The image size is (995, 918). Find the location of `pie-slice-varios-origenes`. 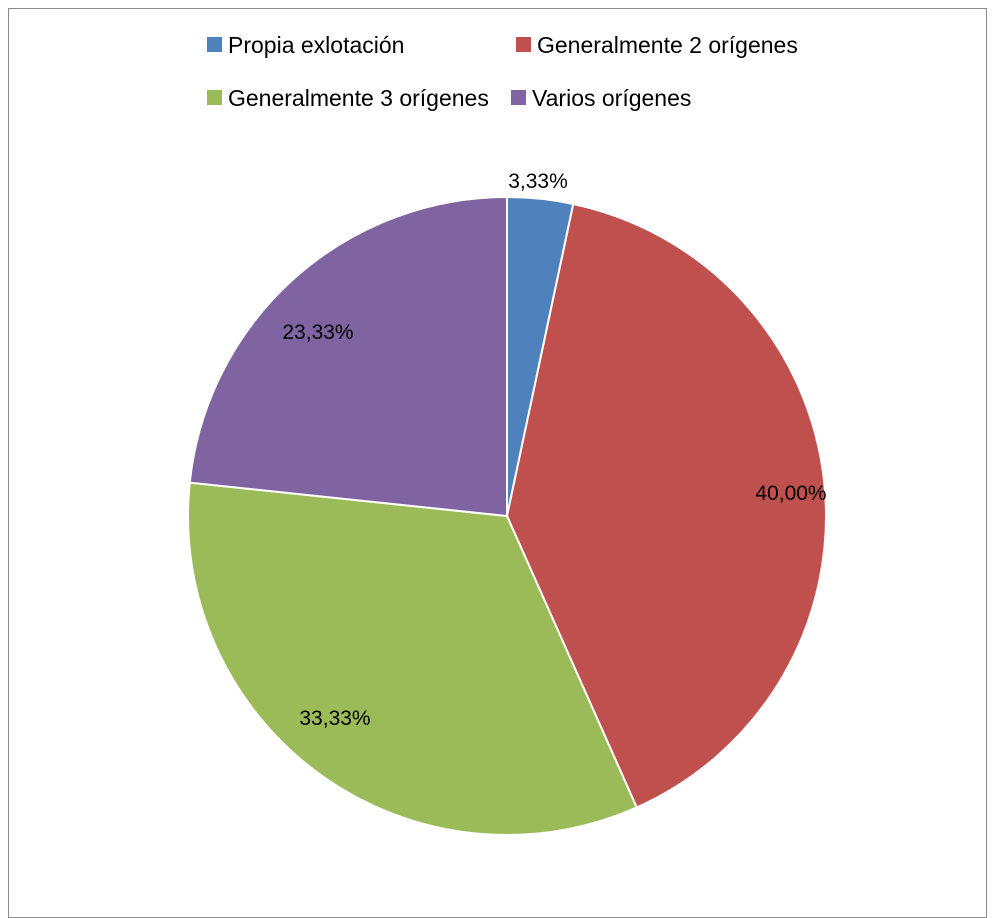

pie-slice-varios-origenes is located at coordinates (348, 356).